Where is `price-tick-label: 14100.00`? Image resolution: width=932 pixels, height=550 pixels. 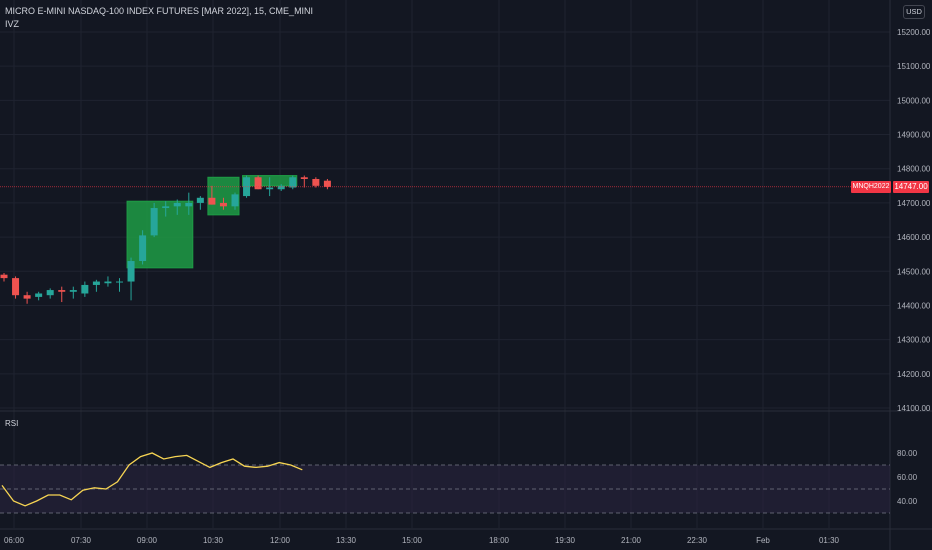 price-tick-label: 14100.00 is located at coordinates (914, 408).